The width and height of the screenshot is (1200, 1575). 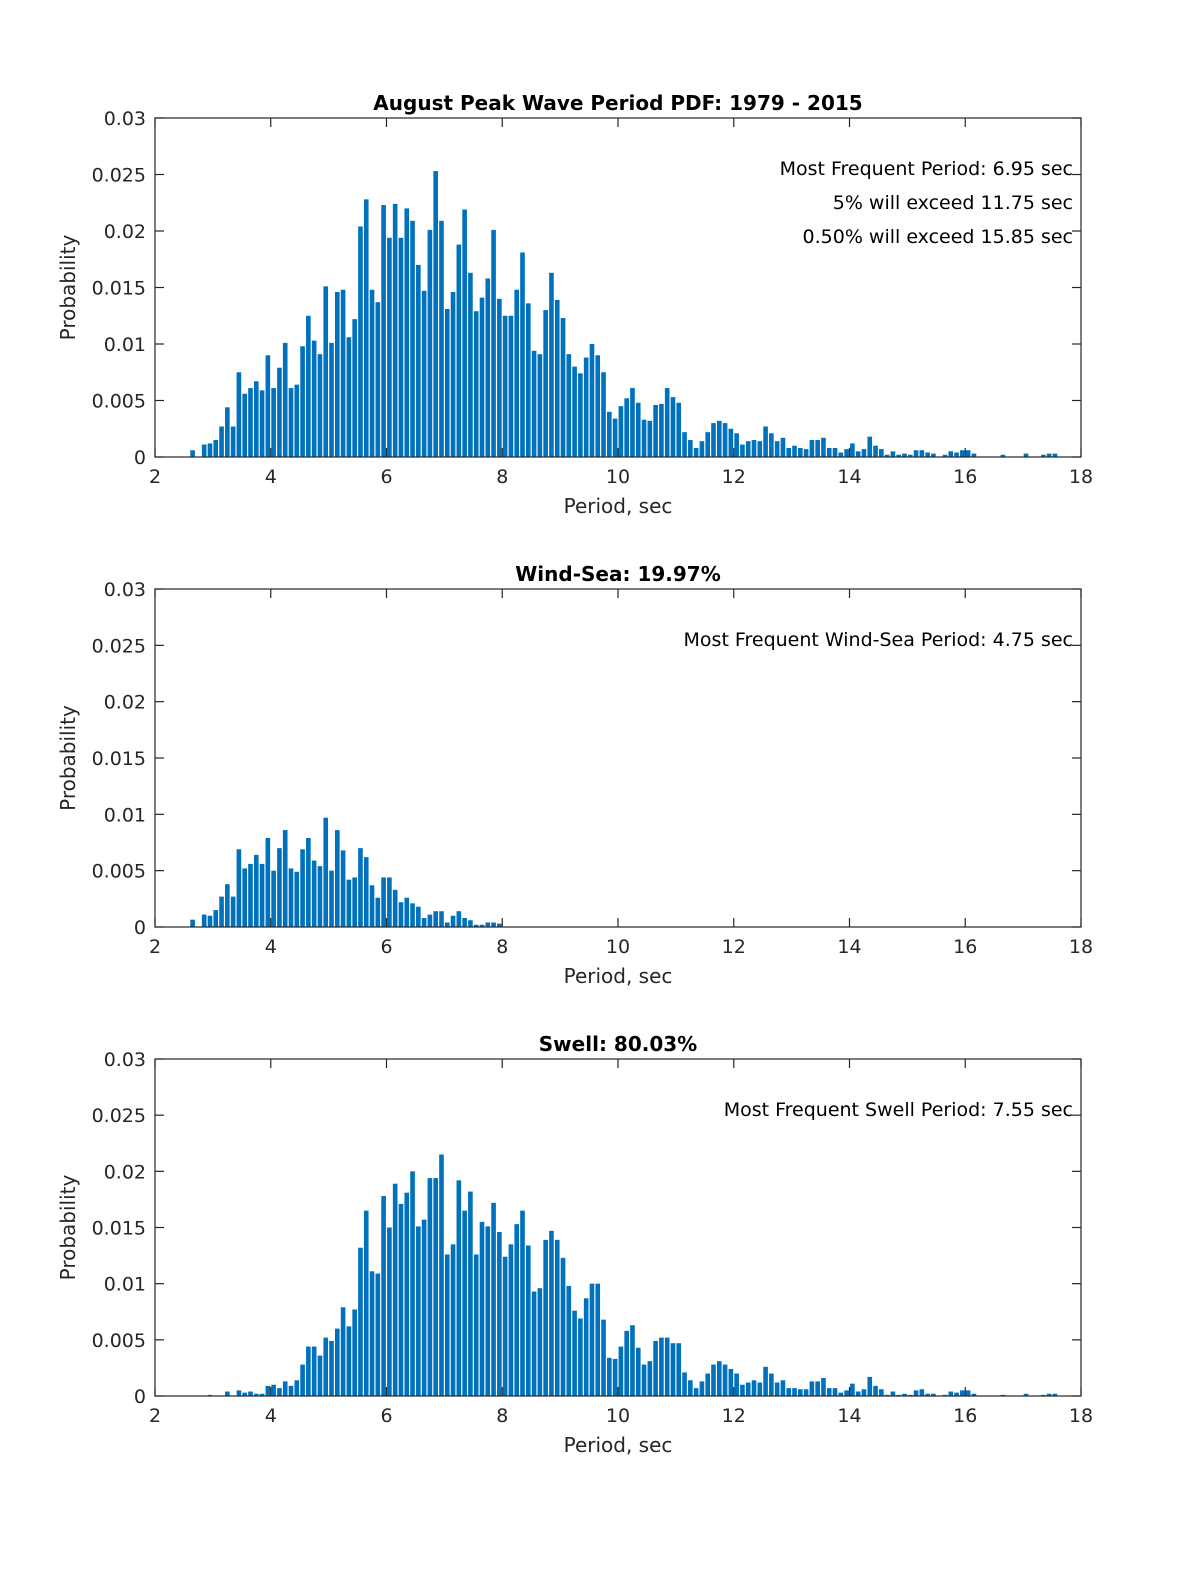 I want to click on x-tick-label: 14, so click(x=849, y=477).